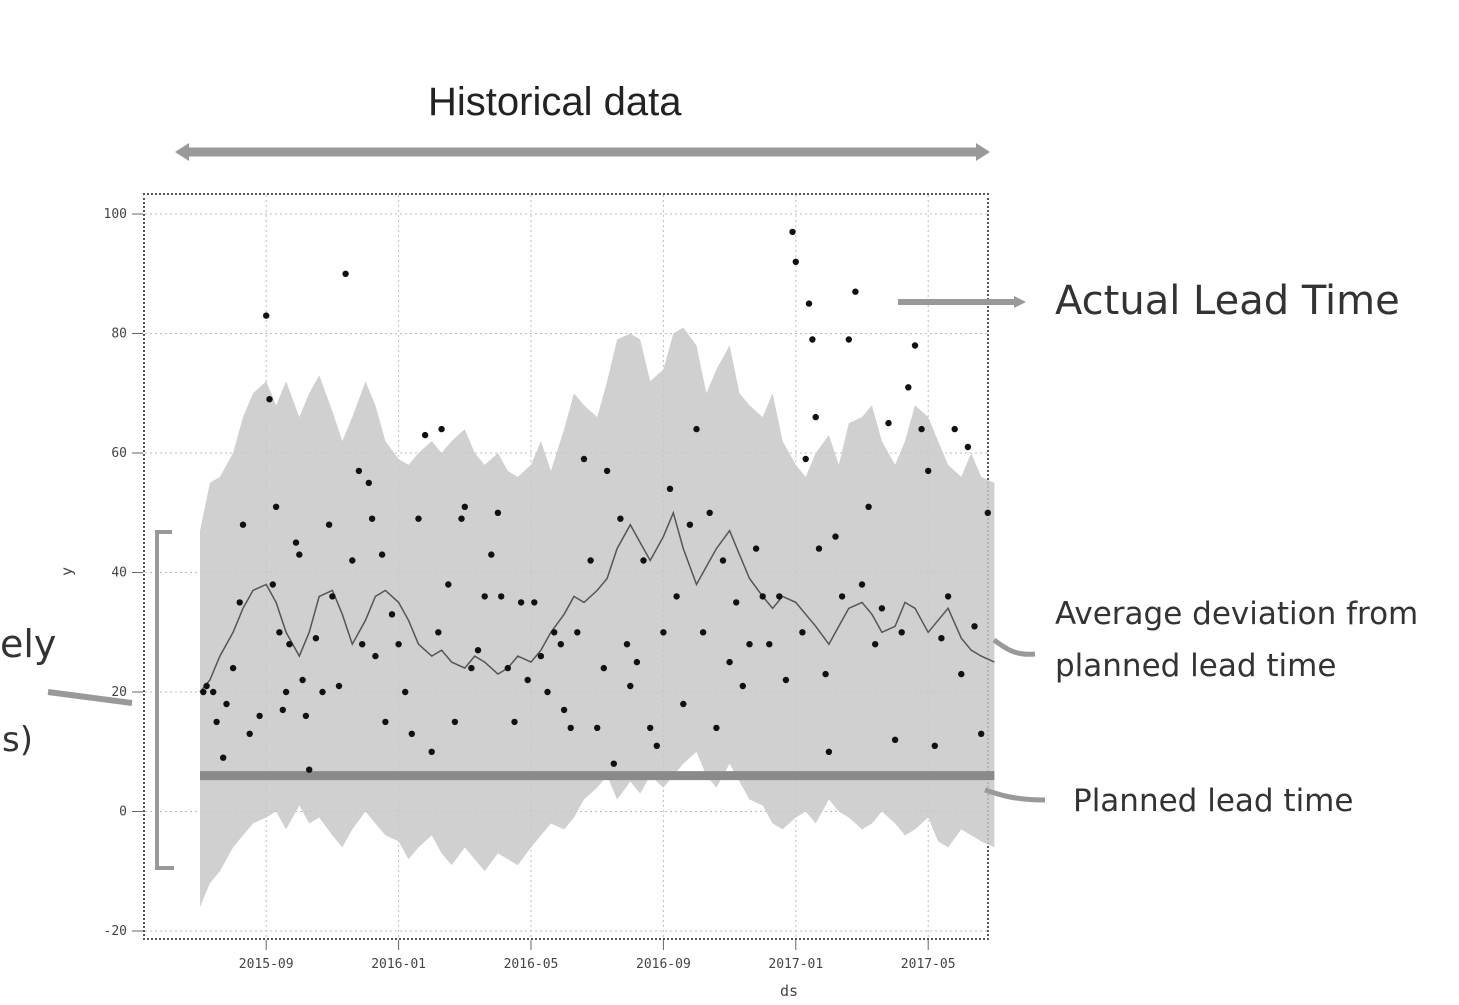  What do you see at coordinates (795, 964) in the screenshot?
I see `x-tick-label: 2017-01` at bounding box center [795, 964].